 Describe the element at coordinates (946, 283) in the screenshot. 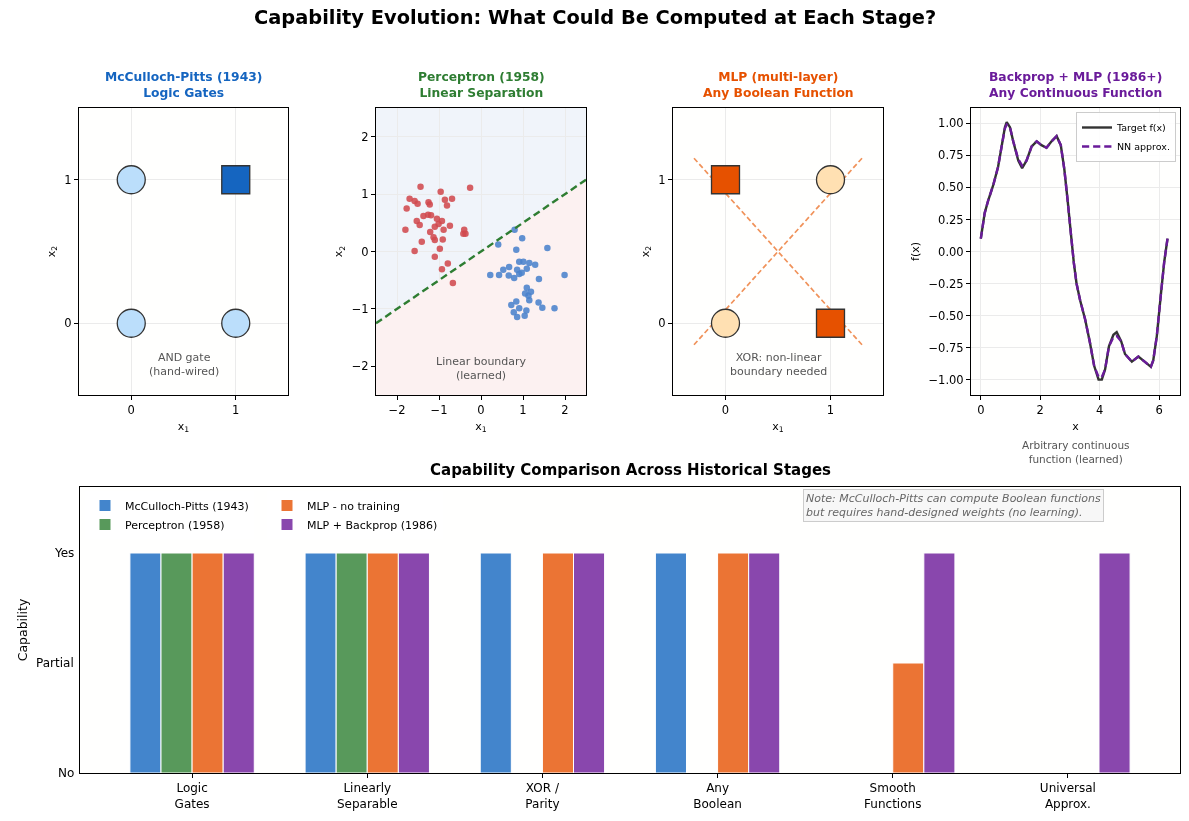

I see `y-tick-label: −0.25` at that location.